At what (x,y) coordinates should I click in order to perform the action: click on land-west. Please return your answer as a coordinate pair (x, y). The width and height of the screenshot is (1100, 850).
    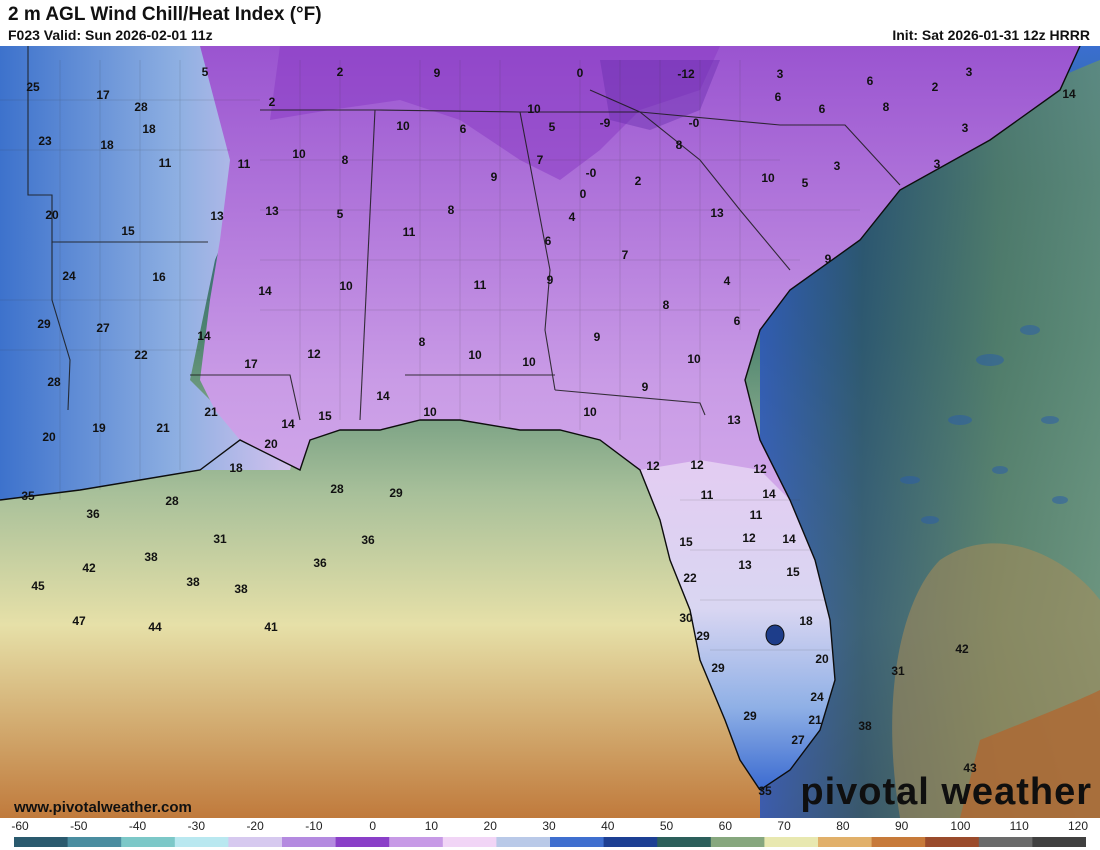
    Looking at the image, I should click on (150, 273).